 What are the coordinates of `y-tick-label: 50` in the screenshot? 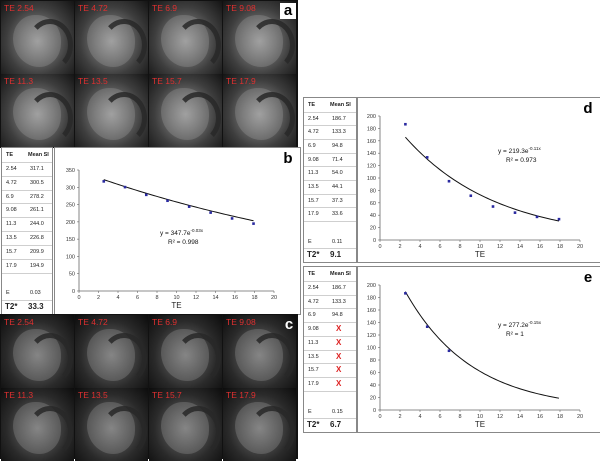 It's located at (72, 275).